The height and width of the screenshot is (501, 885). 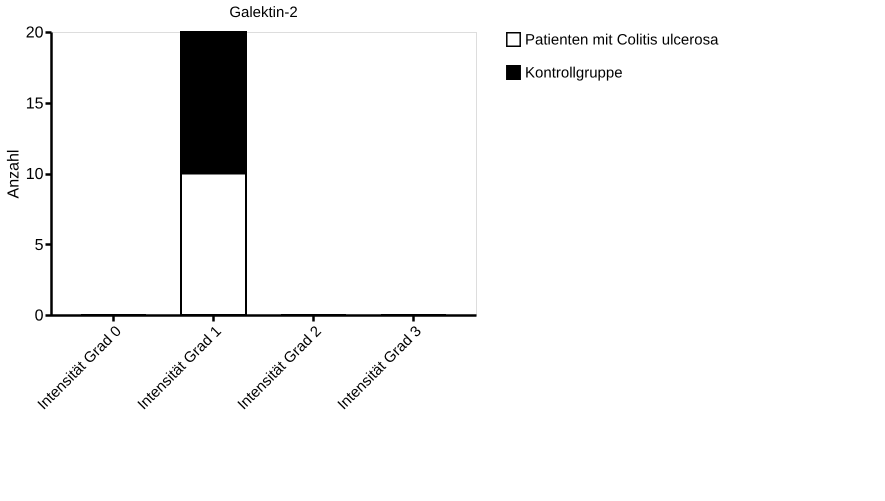 I want to click on y-tick-label: 0, so click(x=39, y=316).